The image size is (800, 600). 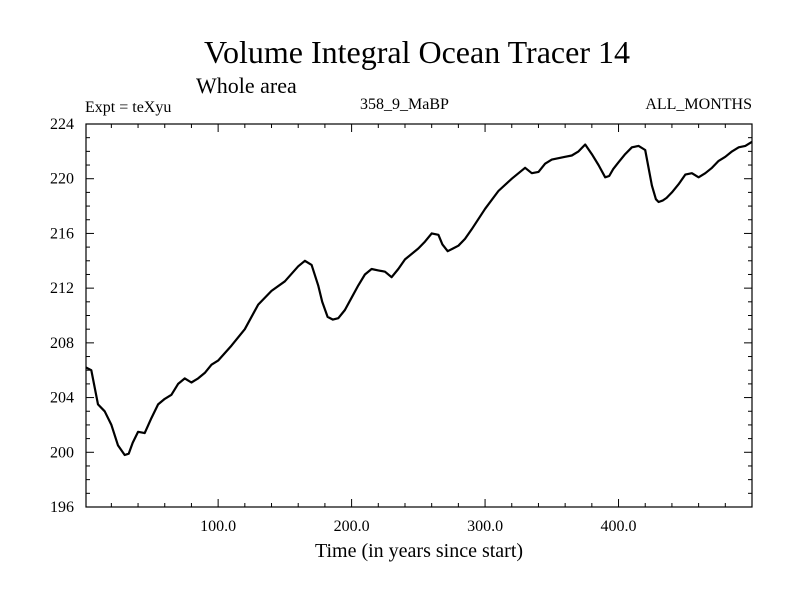 What do you see at coordinates (404, 104) in the screenshot?
I see `dataset-label: 358_9_MaBP` at bounding box center [404, 104].